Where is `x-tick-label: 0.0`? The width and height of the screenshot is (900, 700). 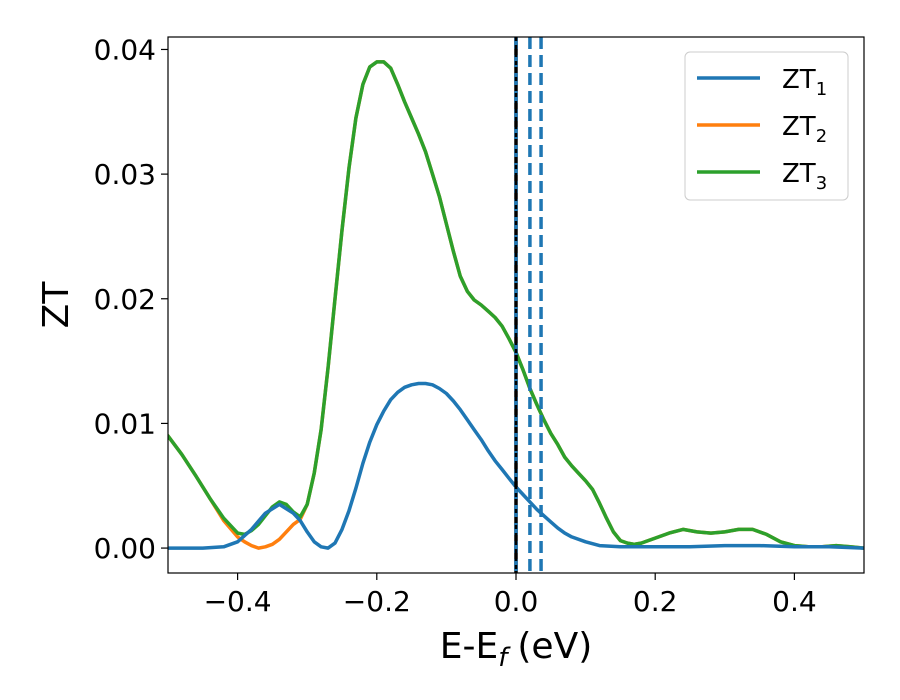 x-tick-label: 0.0 is located at coordinates (516, 601).